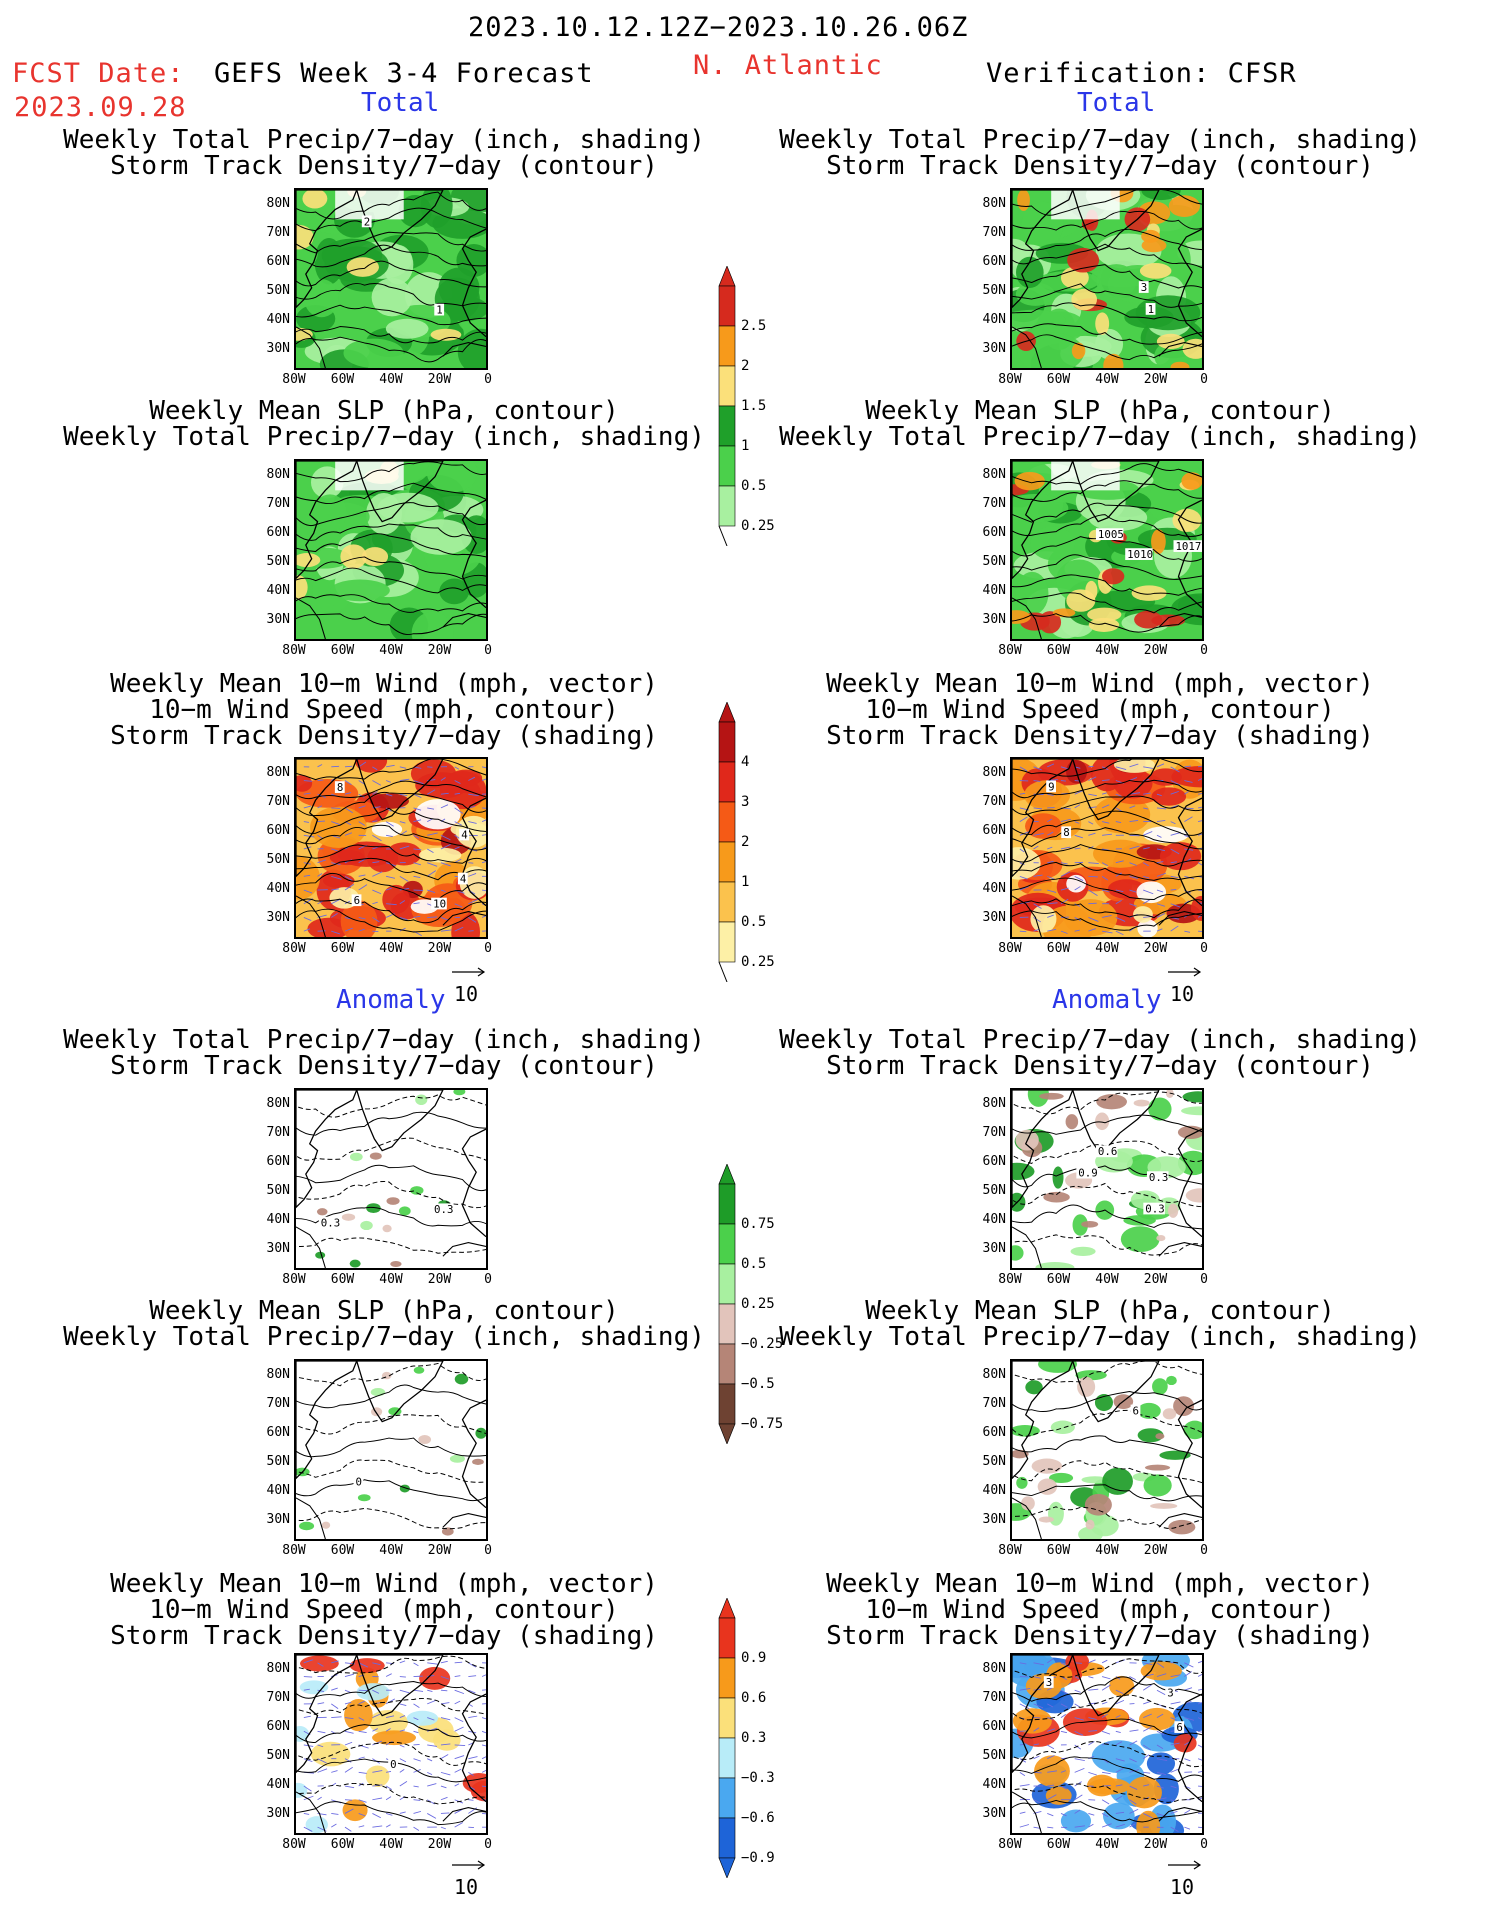  What do you see at coordinates (342, 650) in the screenshot?
I see `lon-tick-fc_total_slp-1: 60W` at bounding box center [342, 650].